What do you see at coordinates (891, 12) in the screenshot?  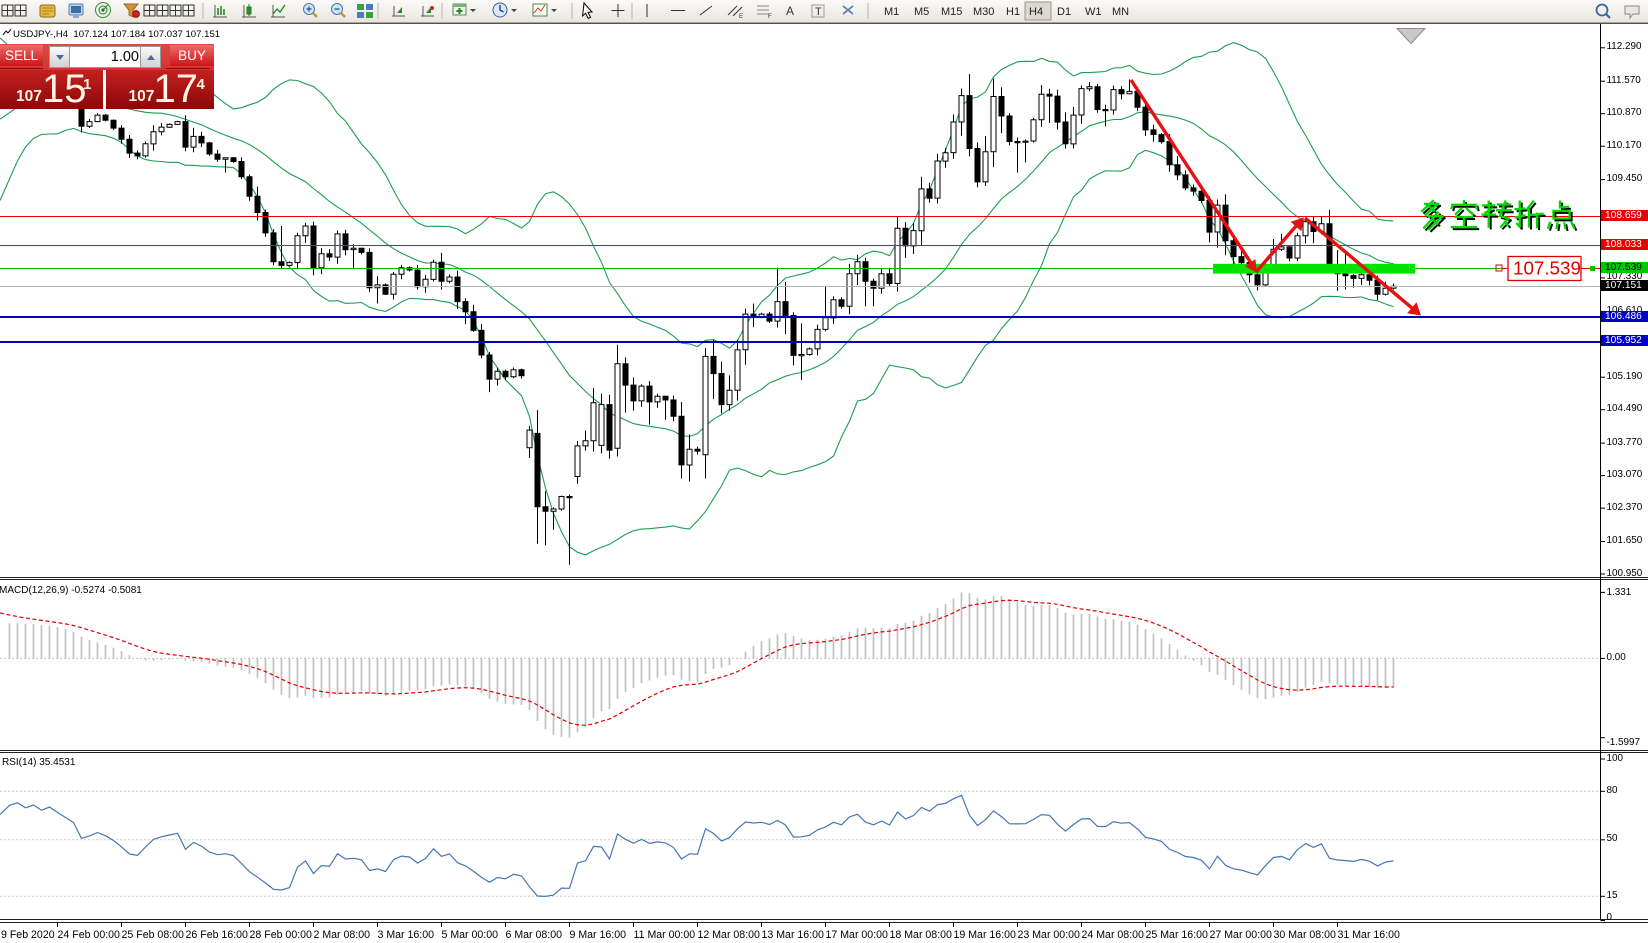 I see `svg-text: M1` at bounding box center [891, 12].